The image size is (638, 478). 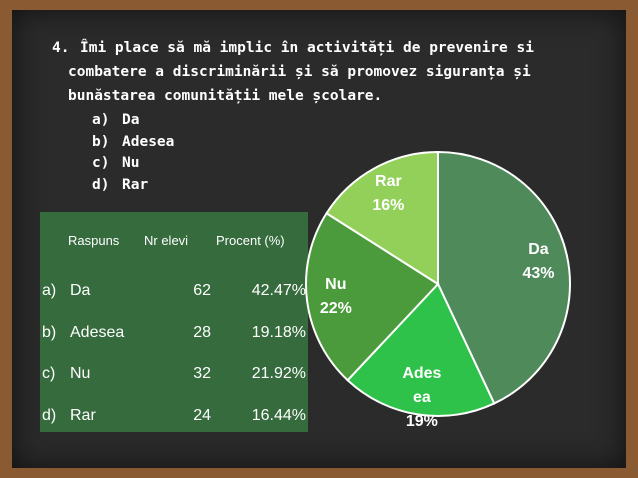 What do you see at coordinates (101, 184) in the screenshot?
I see `option-letter: d)` at bounding box center [101, 184].